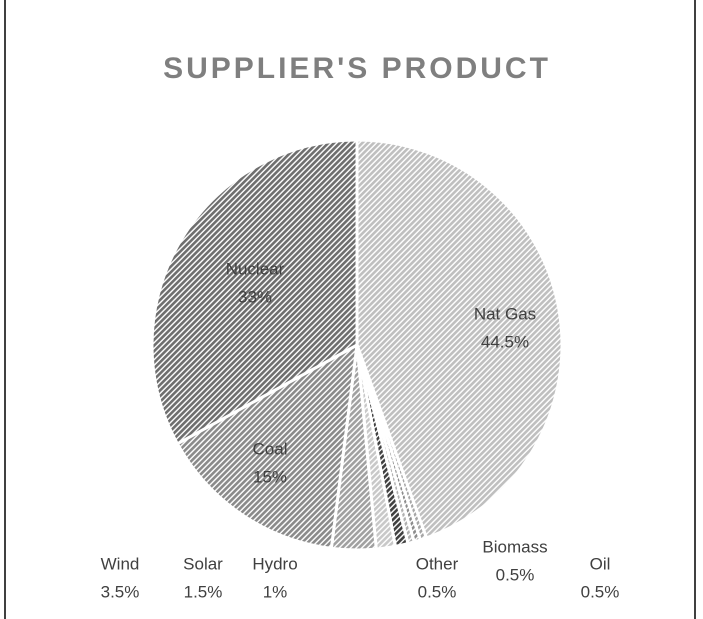 Image resolution: width=703 pixels, height=619 pixels. Describe the element at coordinates (203, 563) in the screenshot. I see `slice-label: Solar` at that location.